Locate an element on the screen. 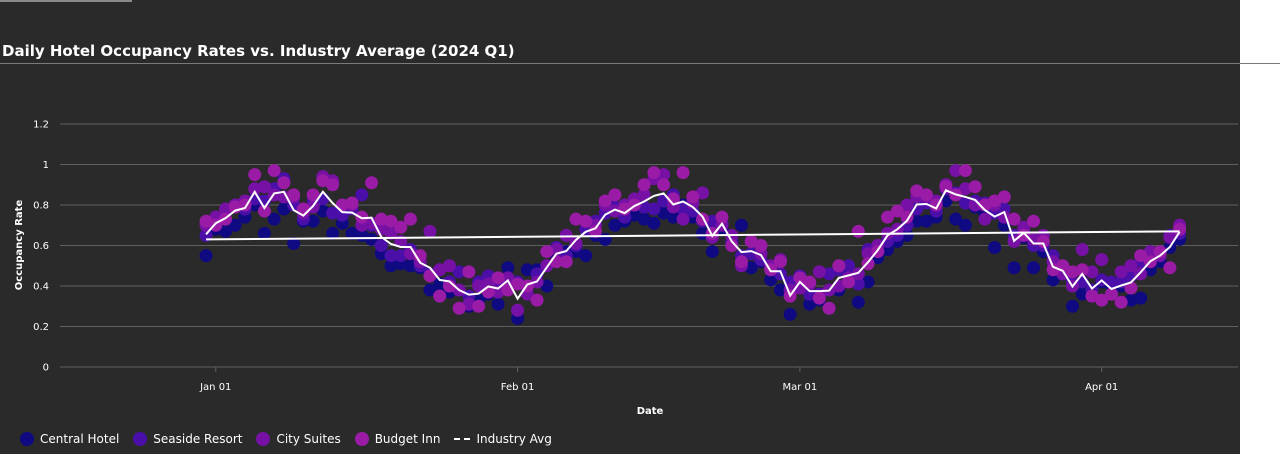 Image resolution: width=1280 pixels, height=454 pixels. legend-item-seaside-resort: Seaside Resort is located at coordinates (187, 439).